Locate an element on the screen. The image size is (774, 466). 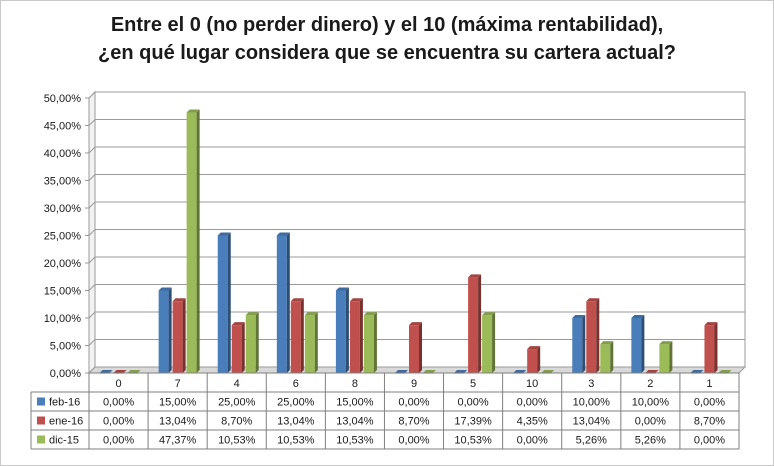
legend-label-ene-16: ene-16 is located at coordinates (66, 422).